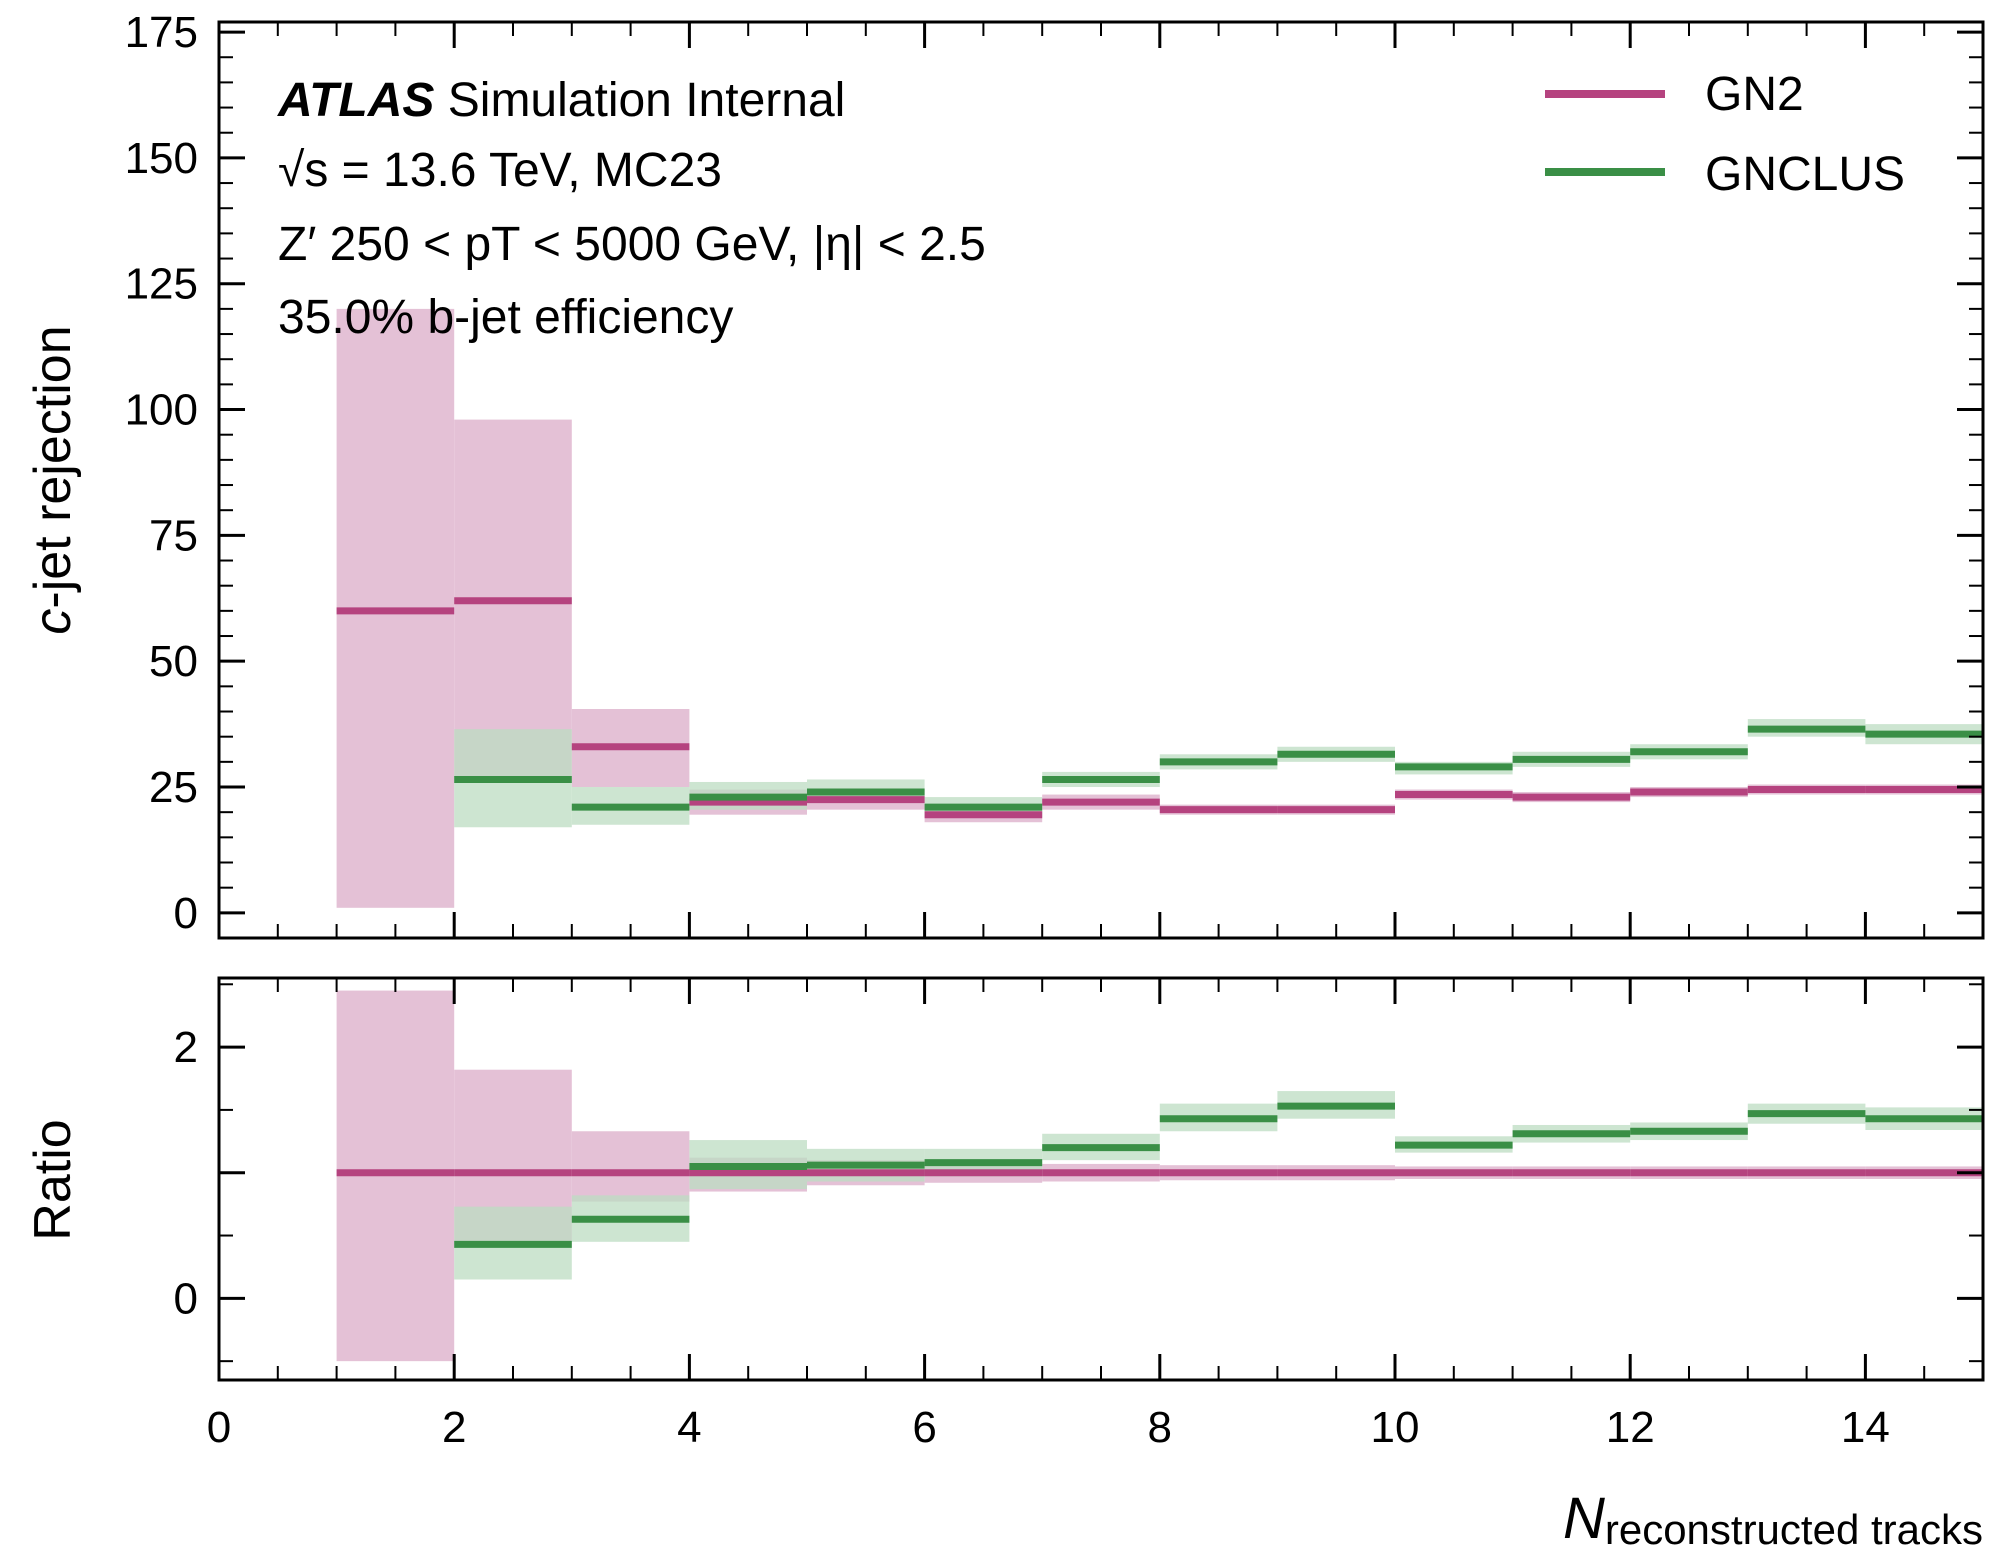 Image resolution: width=2000 pixels, height=1560 pixels. I want to click on ratio-y-tick-label-2: 2, so click(186, 1047).